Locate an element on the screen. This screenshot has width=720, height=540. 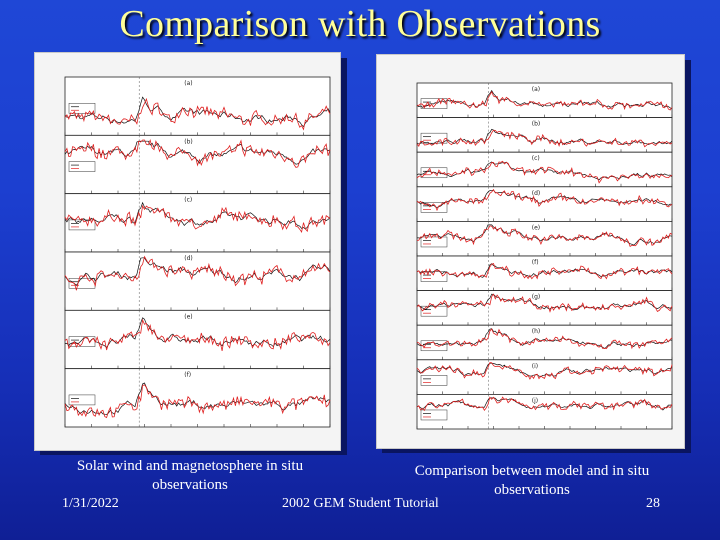
slide-title: Comparison with Observations is located at coordinates (360, 24).